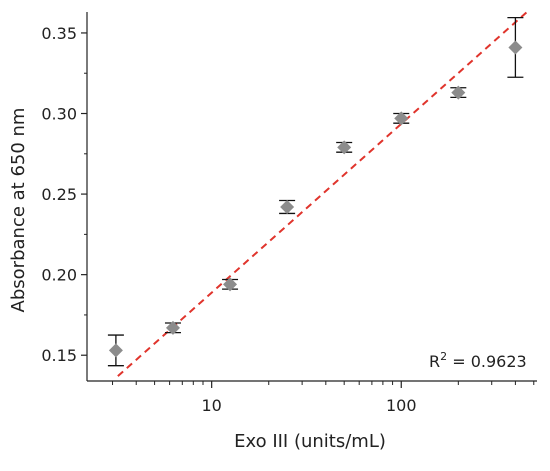 The height and width of the screenshot is (471, 550). What do you see at coordinates (443, 356) in the screenshot?
I see `r-squared-superscript: 2` at bounding box center [443, 356].